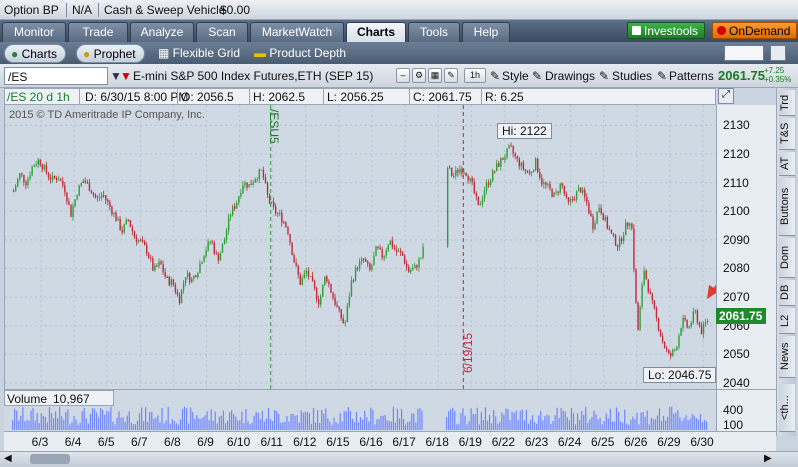 This screenshot has width=798, height=467. Describe the element at coordinates (8, 458) in the screenshot. I see `scroll-left-icon: ◀` at that location.